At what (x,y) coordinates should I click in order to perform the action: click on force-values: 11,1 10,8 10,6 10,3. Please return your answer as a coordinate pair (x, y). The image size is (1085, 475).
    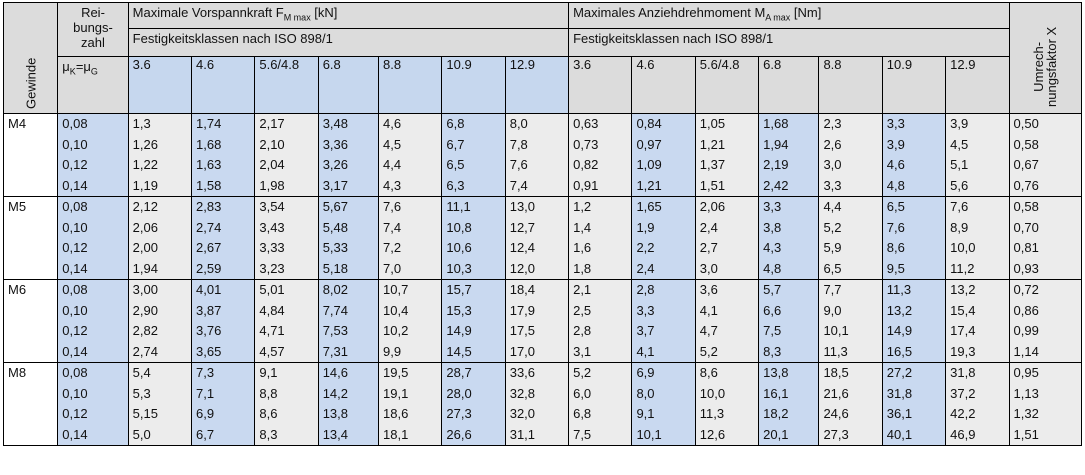
    Looking at the image, I should click on (473, 238).